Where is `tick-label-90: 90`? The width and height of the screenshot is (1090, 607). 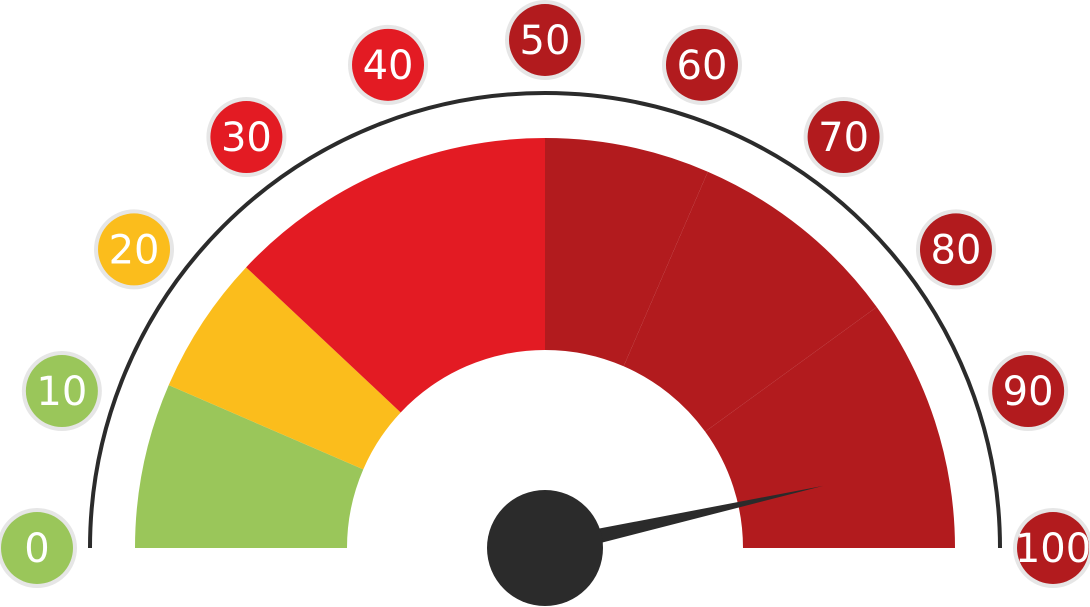
tick-label-90: 90 is located at coordinates (1028, 392).